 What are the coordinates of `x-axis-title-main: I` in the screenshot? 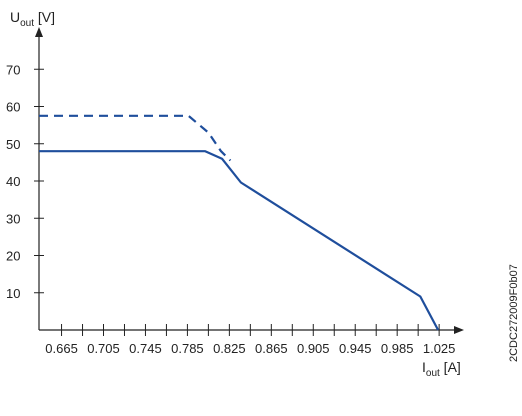 It's located at (424, 367).